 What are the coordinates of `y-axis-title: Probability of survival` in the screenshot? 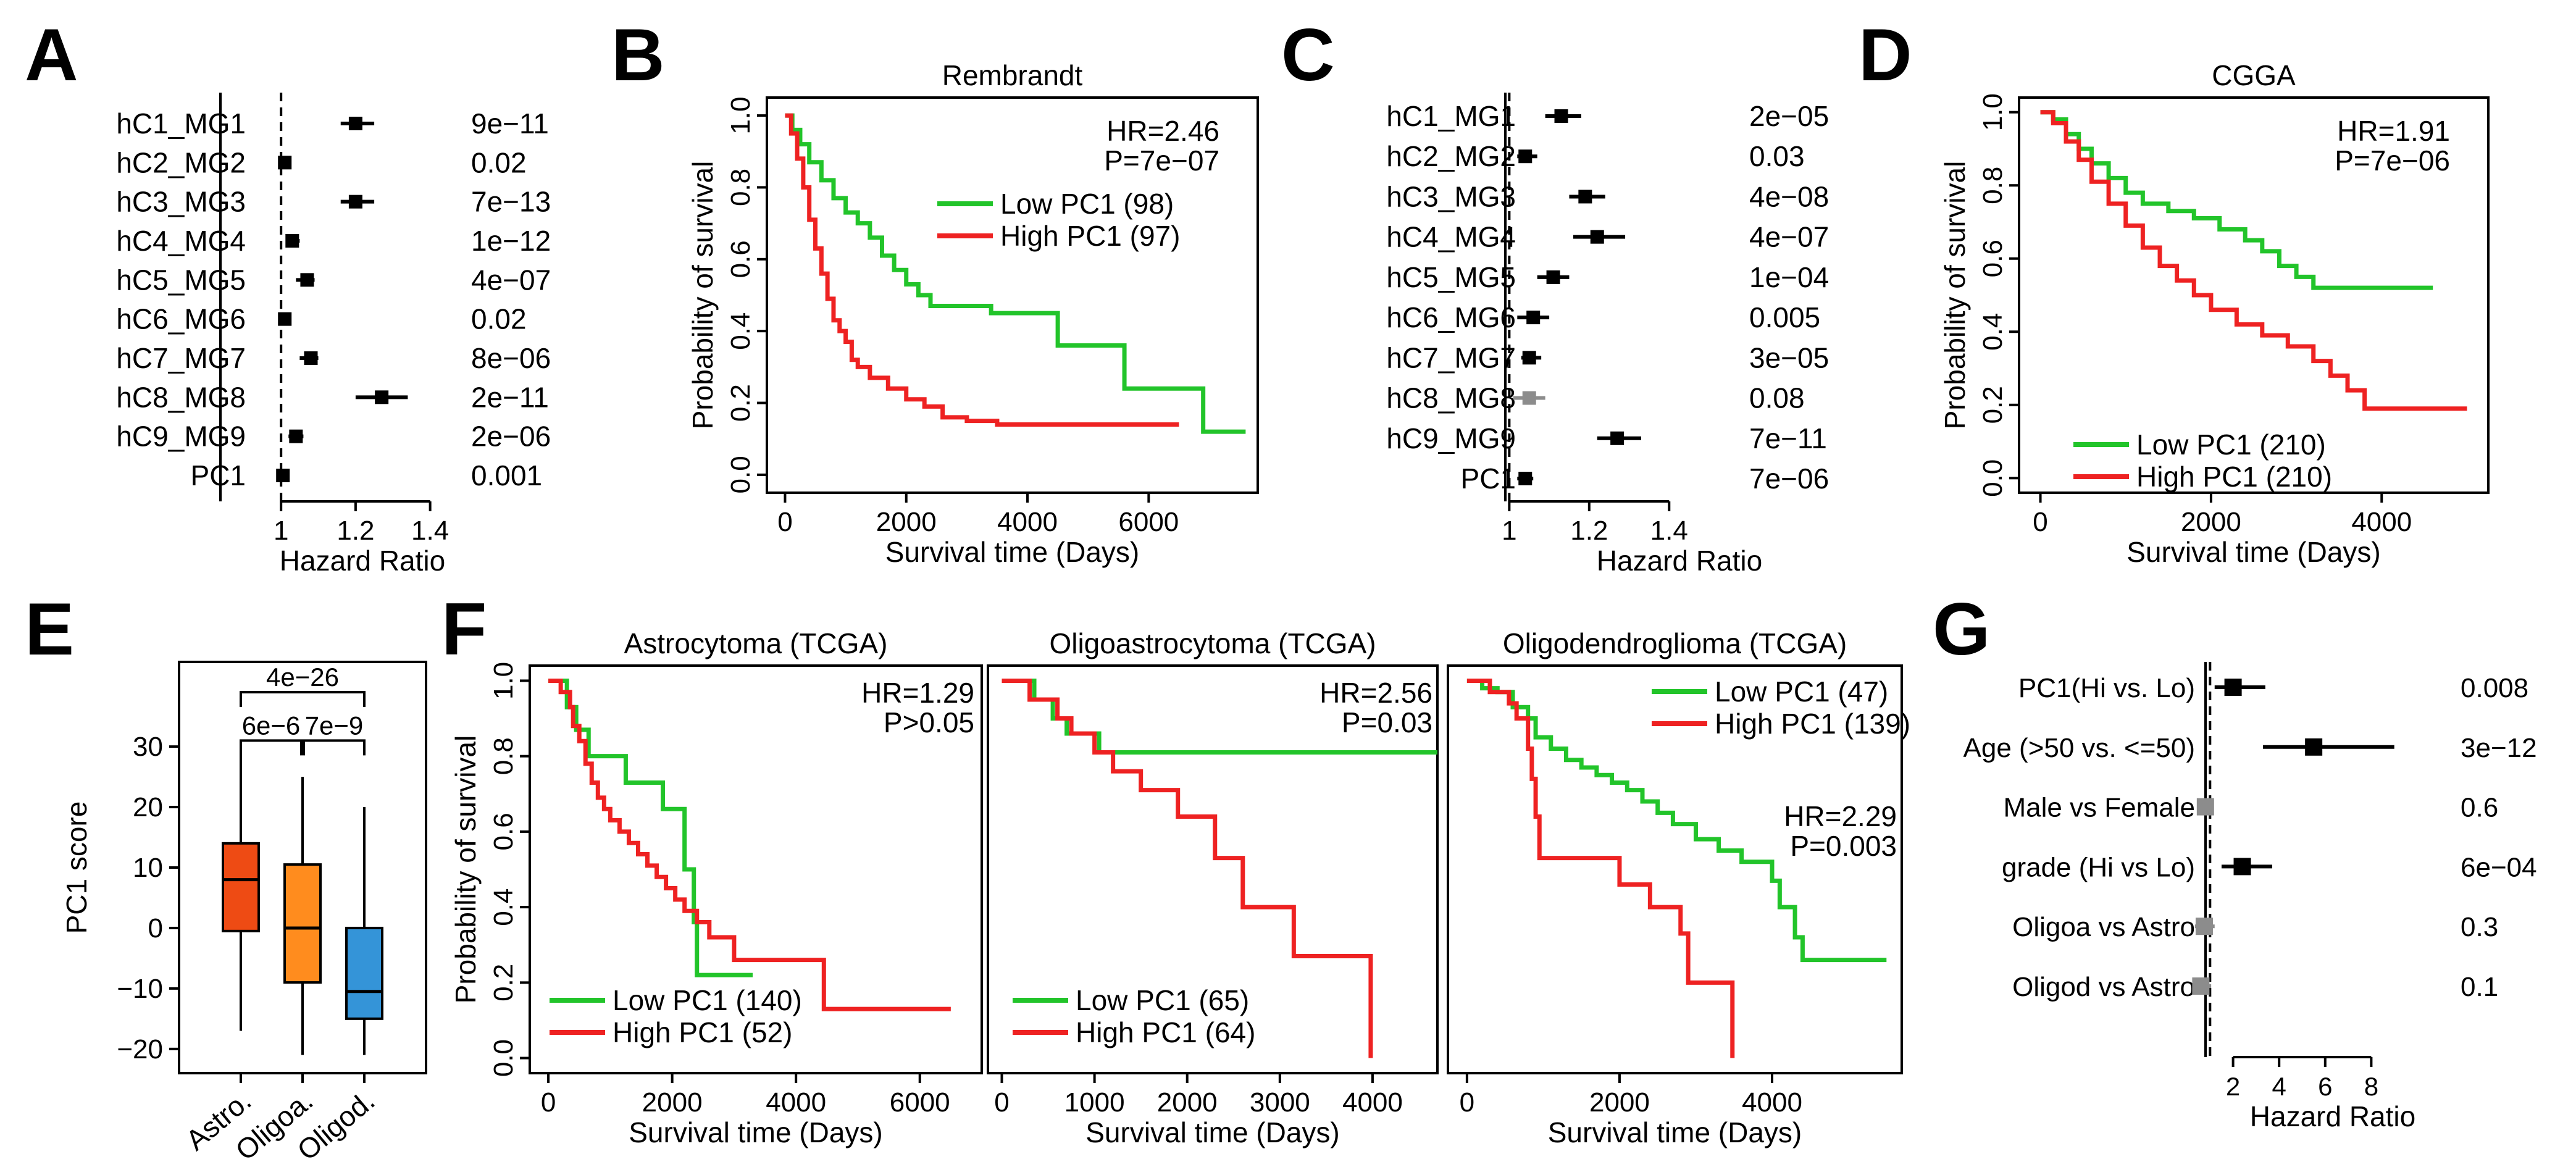 It's located at (466, 869).